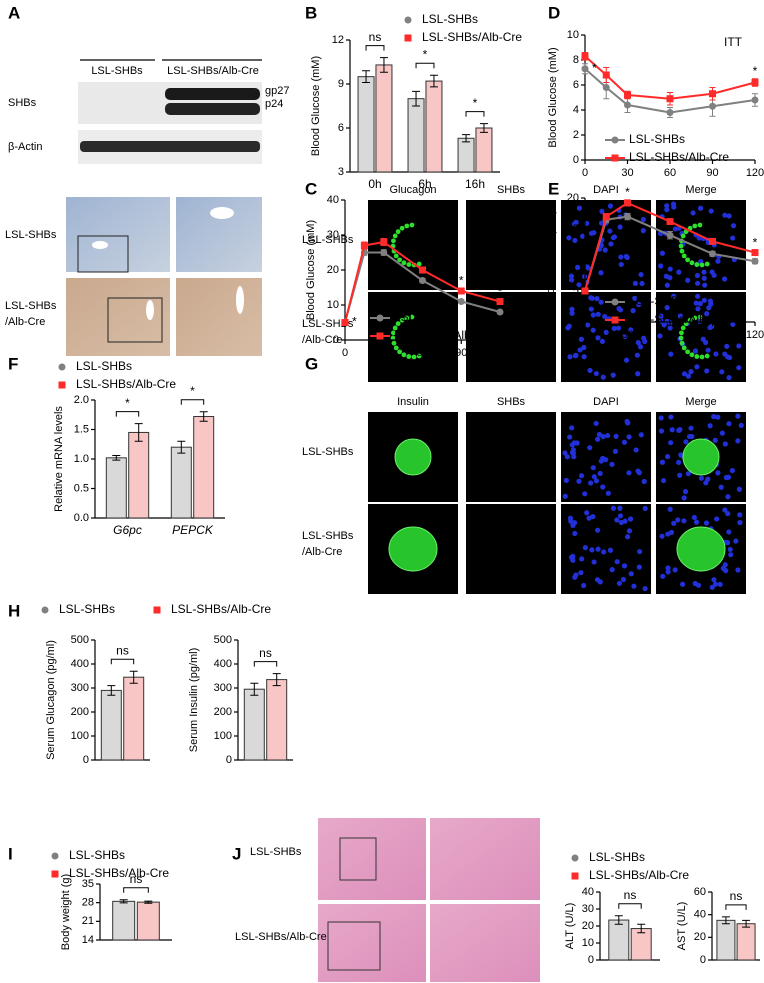  What do you see at coordinates (511, 402) in the screenshot?
I see `column-header: SHBs` at bounding box center [511, 402].